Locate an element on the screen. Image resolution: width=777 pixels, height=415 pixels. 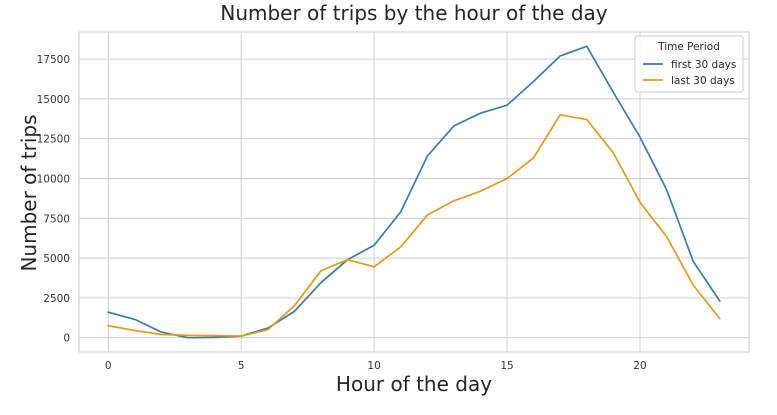
x-tick-label: 20 is located at coordinates (639, 366).